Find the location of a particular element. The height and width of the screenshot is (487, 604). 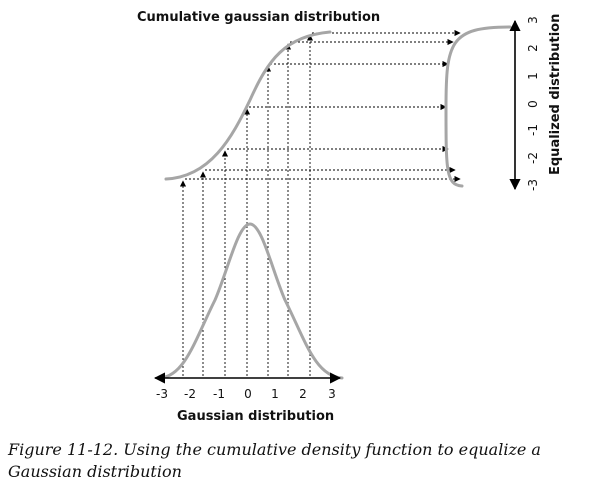

cdf-title: Cumulative gaussian distribution is located at coordinates (258, 17).